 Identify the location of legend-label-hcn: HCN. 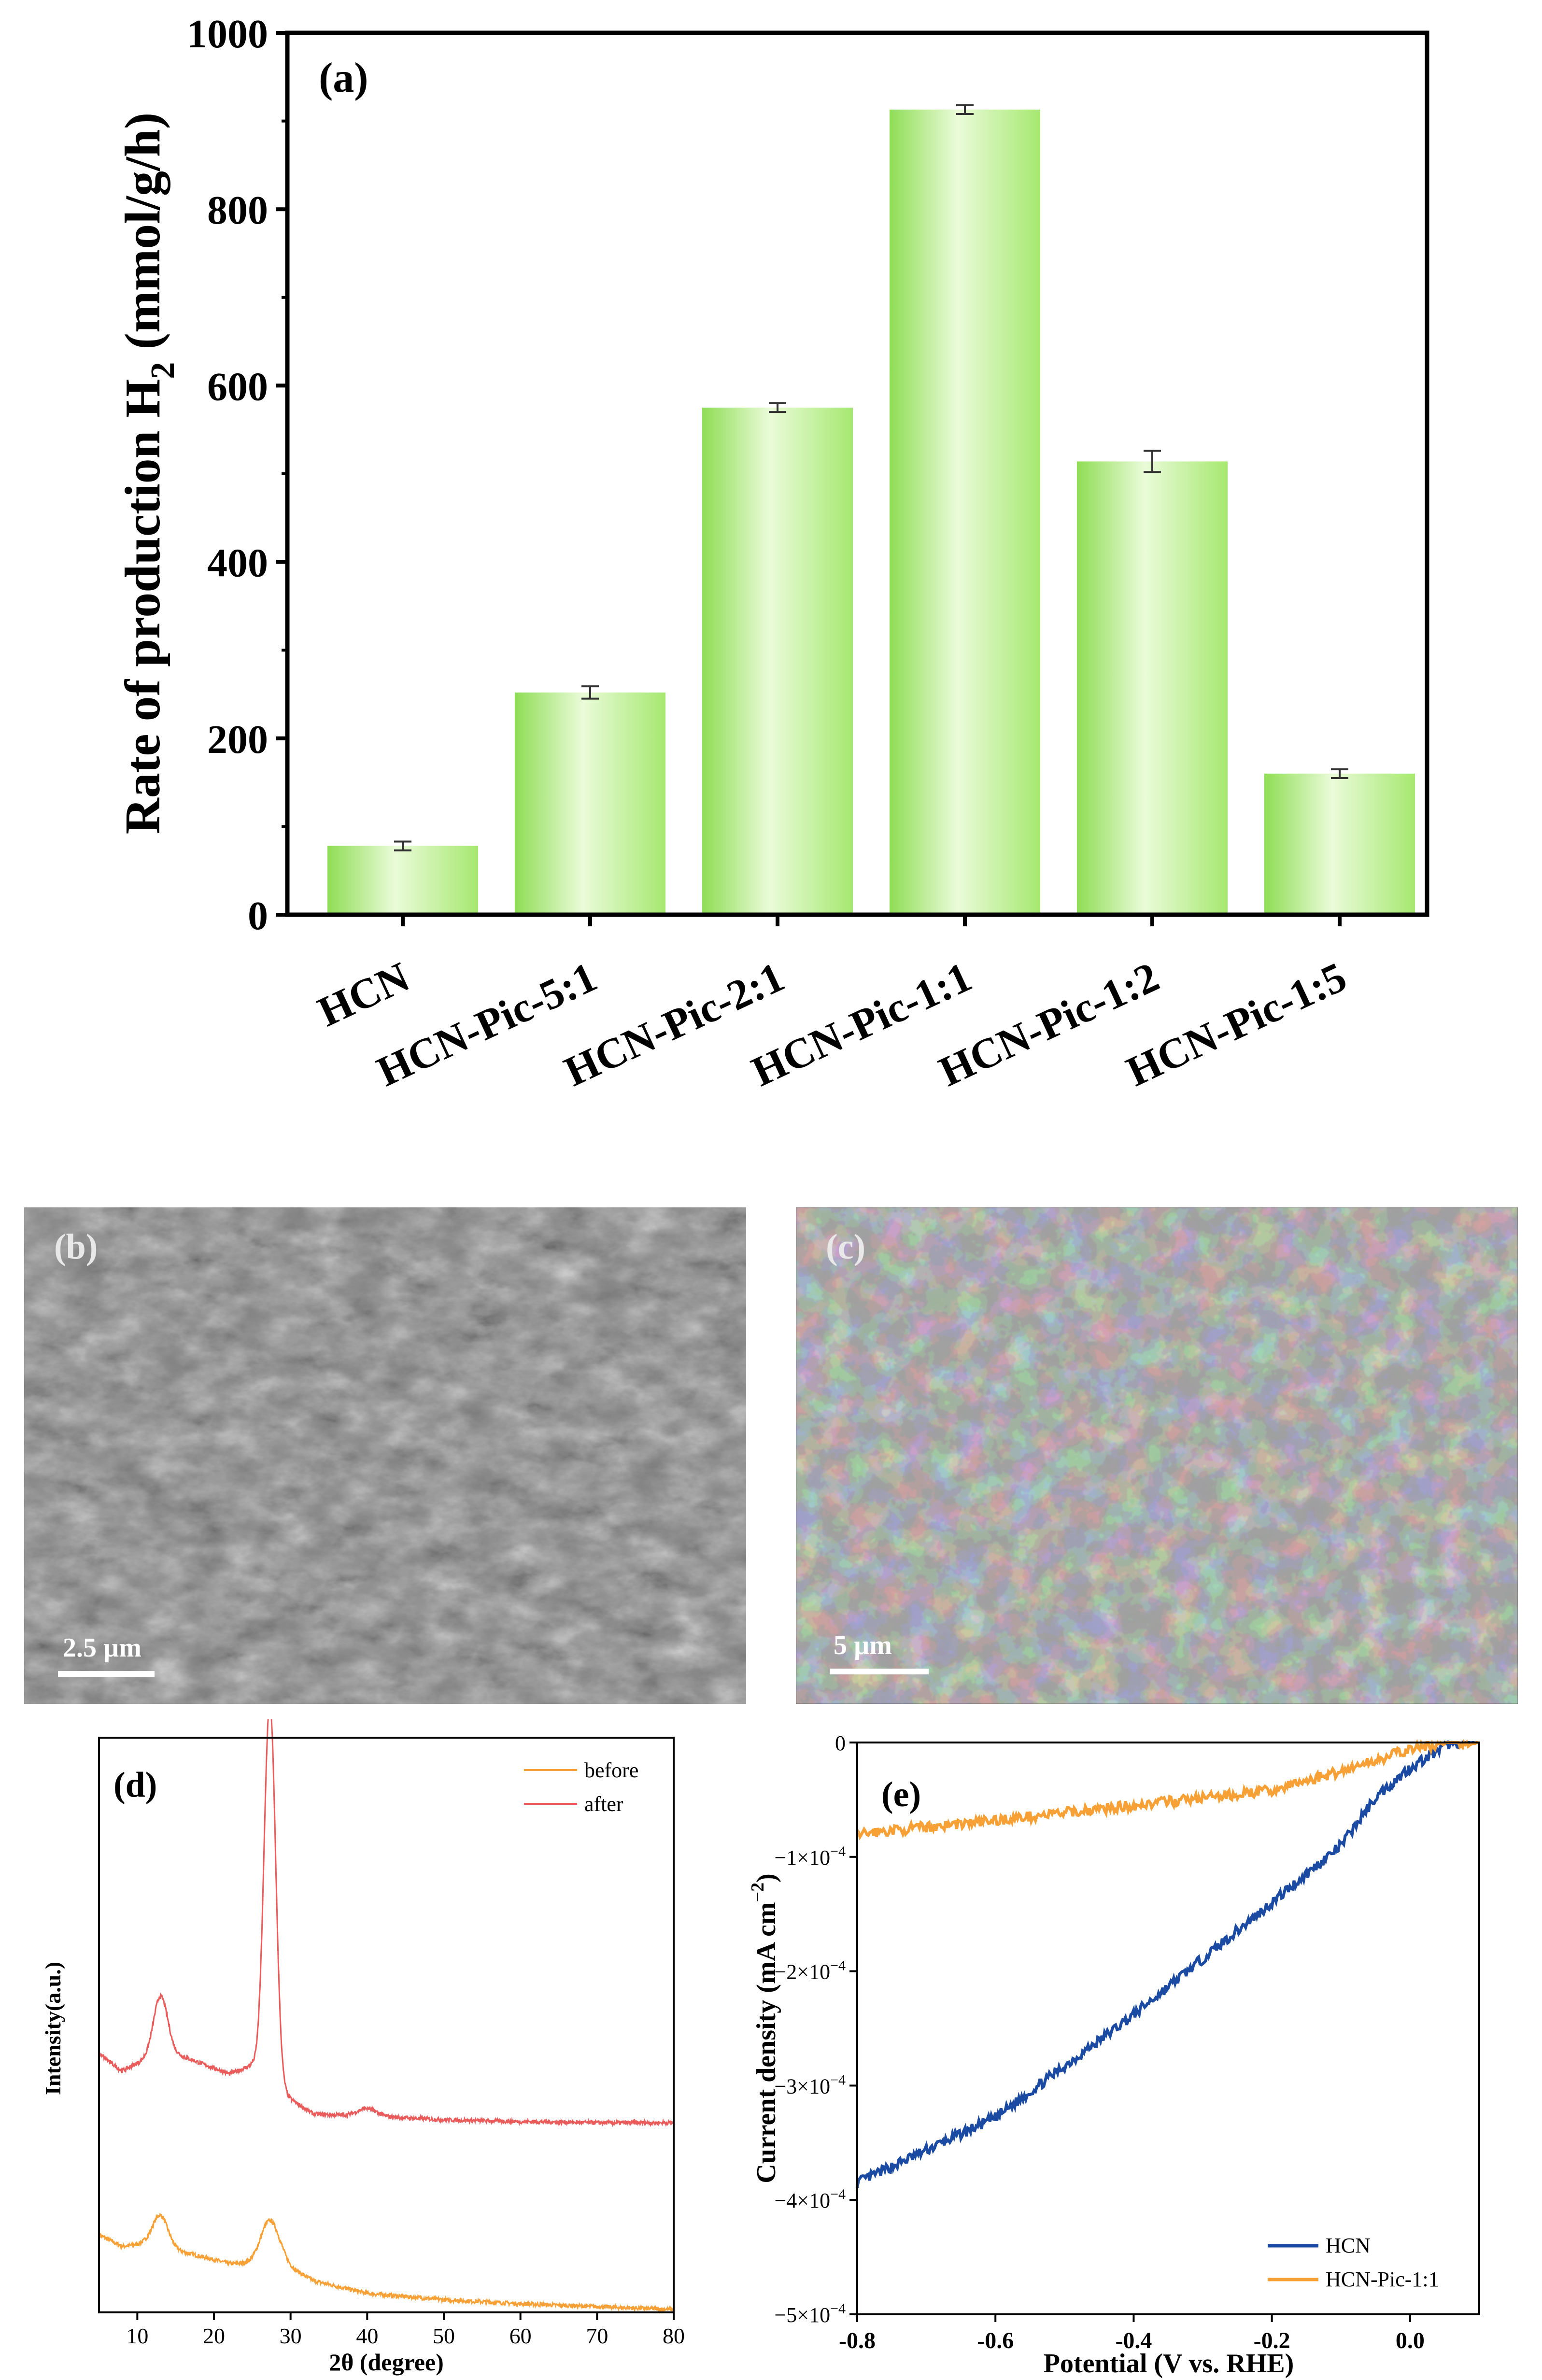
(1348, 2246).